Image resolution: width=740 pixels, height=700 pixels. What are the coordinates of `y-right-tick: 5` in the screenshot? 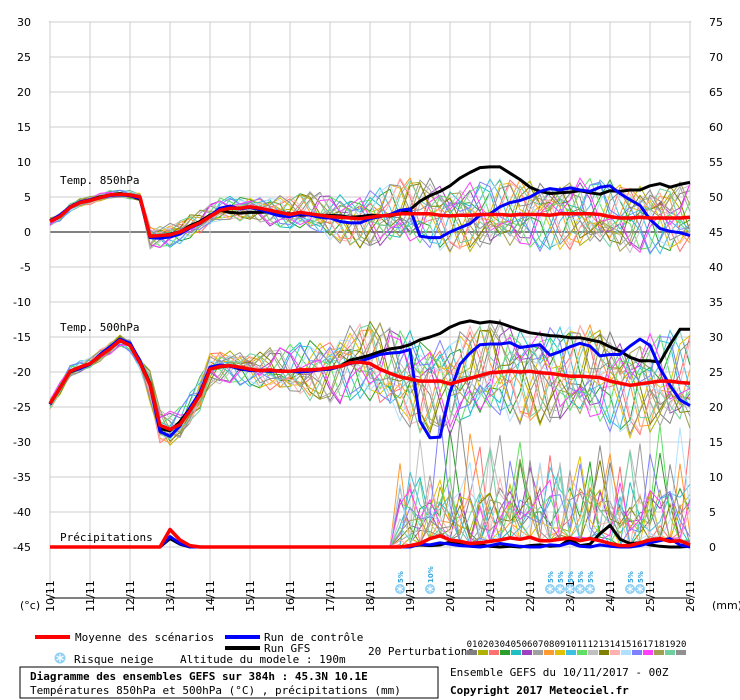 It's located at (712, 512).